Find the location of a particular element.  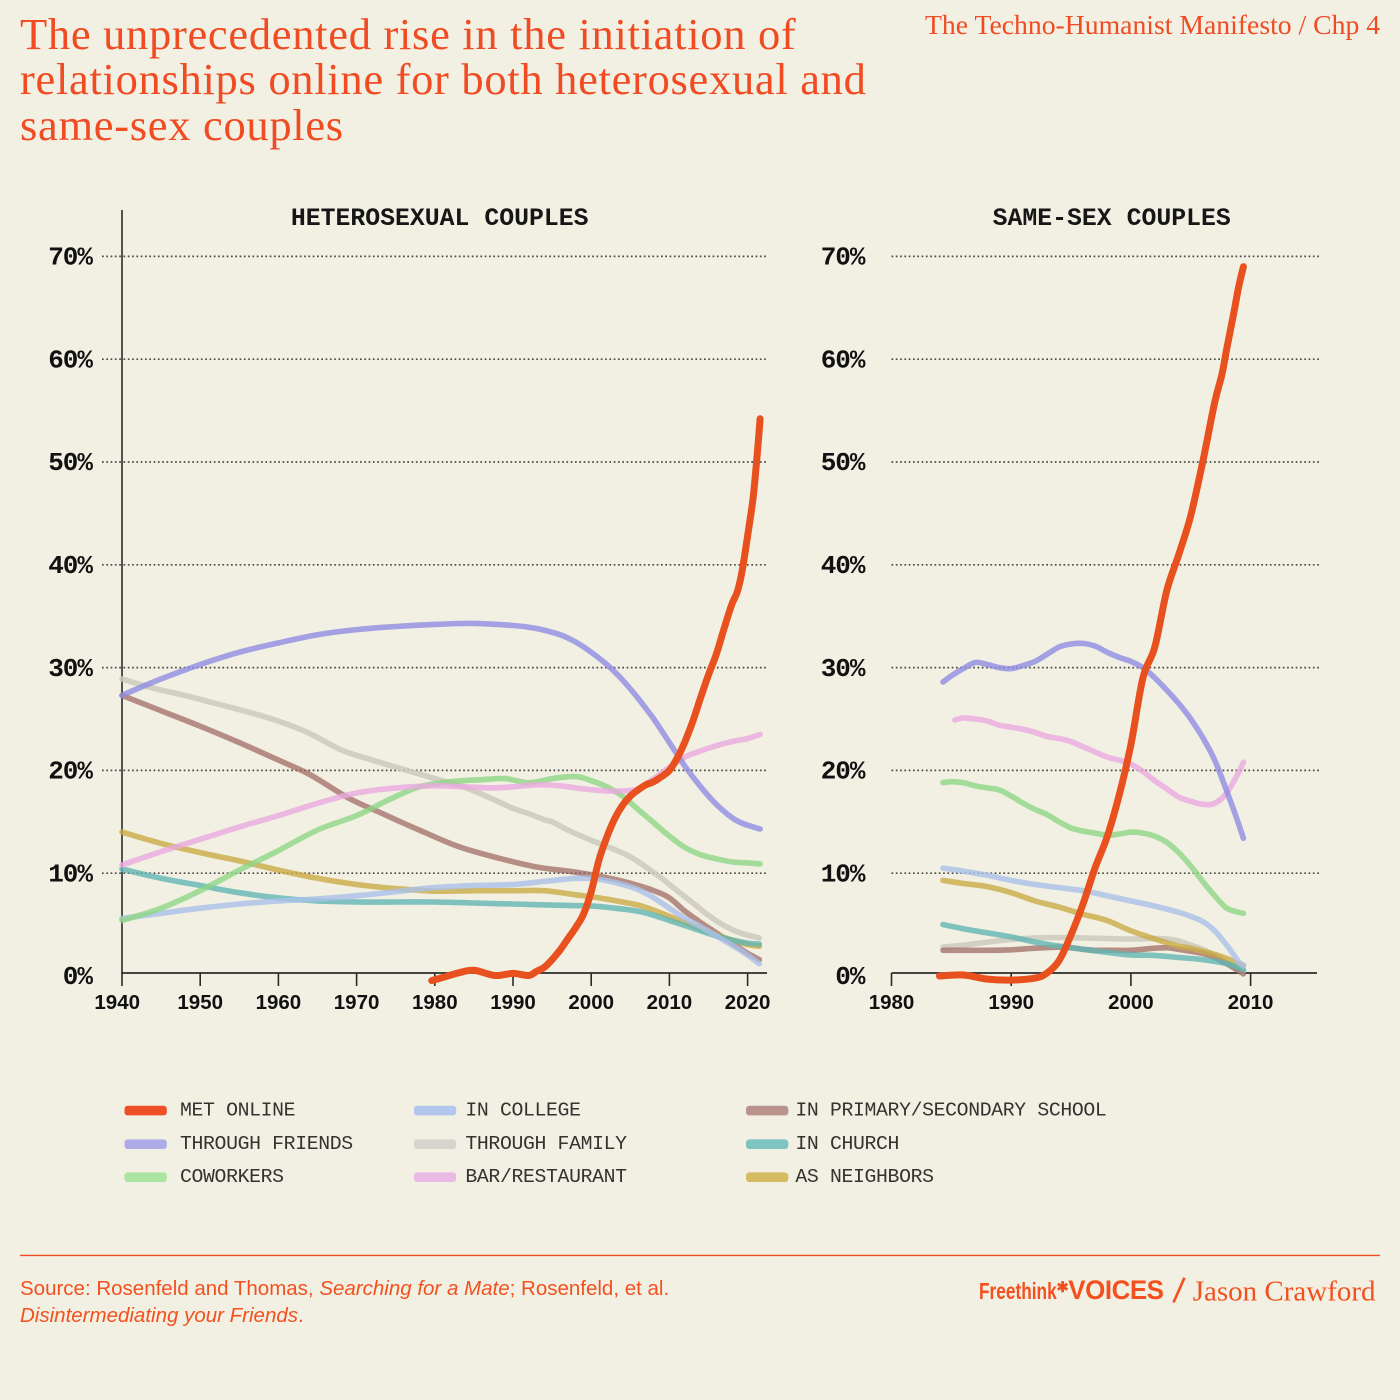

svg-text: Freethink is located at coordinates (1018, 1291).